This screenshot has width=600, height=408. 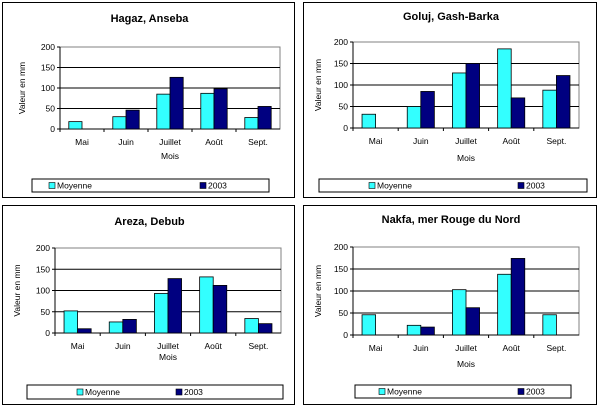 What do you see at coordinates (150, 19) in the screenshot?
I see `chart-title: Hagaz, Anseba` at bounding box center [150, 19].